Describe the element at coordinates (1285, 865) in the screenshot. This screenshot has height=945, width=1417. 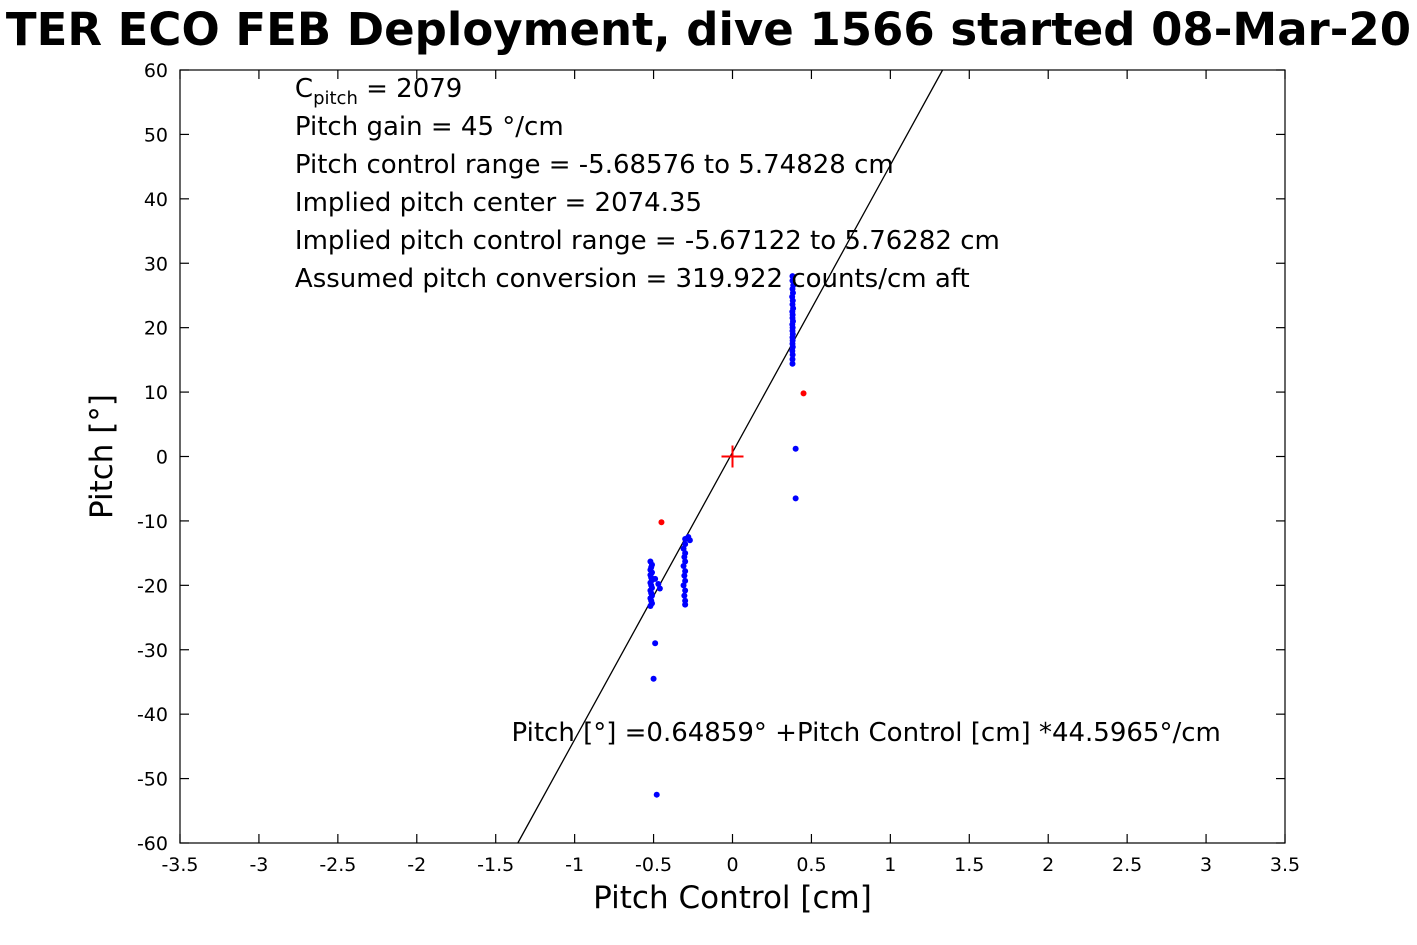
I see `x-tick-label: 3.5` at that location.